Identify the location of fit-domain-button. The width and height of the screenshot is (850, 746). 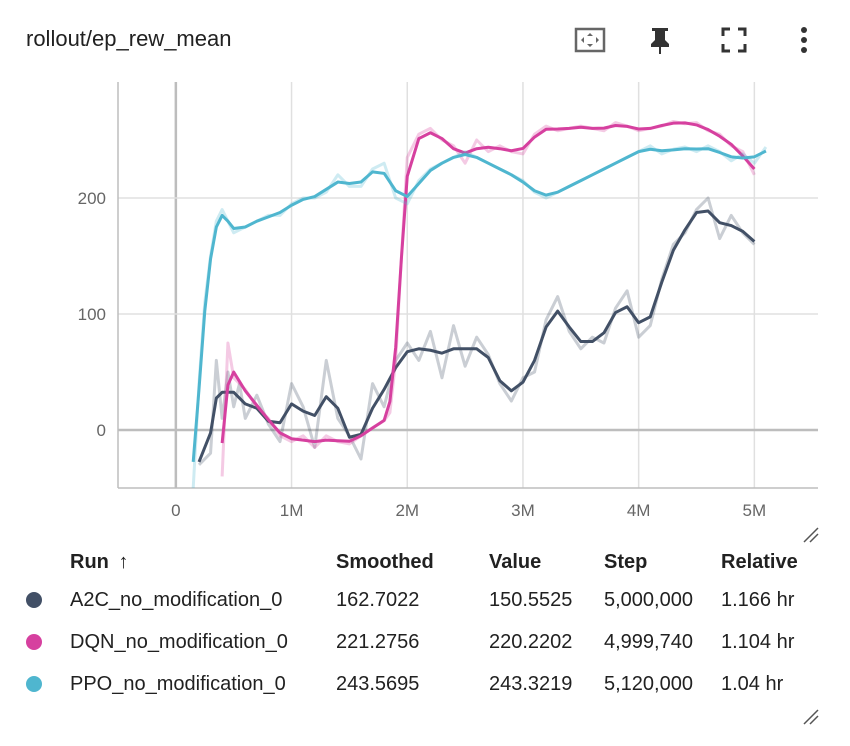
(590, 40).